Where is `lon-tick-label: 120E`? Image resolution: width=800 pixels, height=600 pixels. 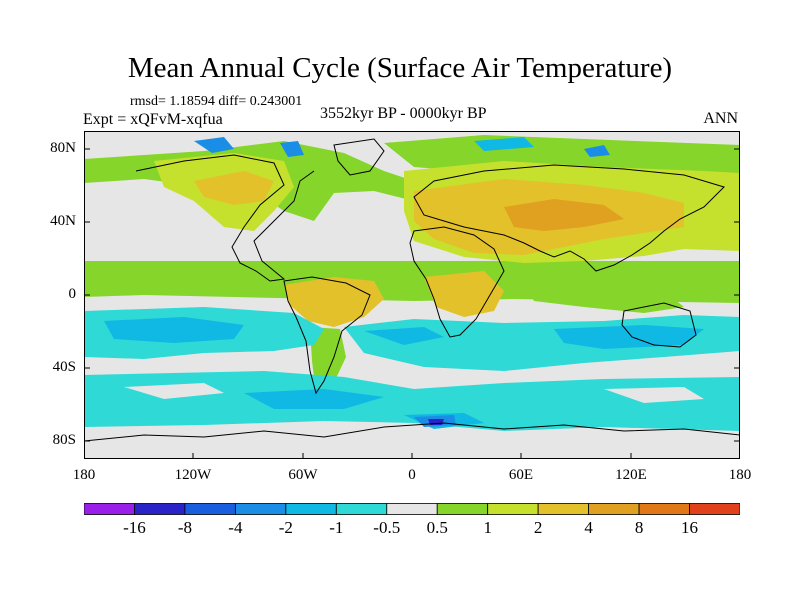
lon-tick-label: 120E is located at coordinates (631, 475).